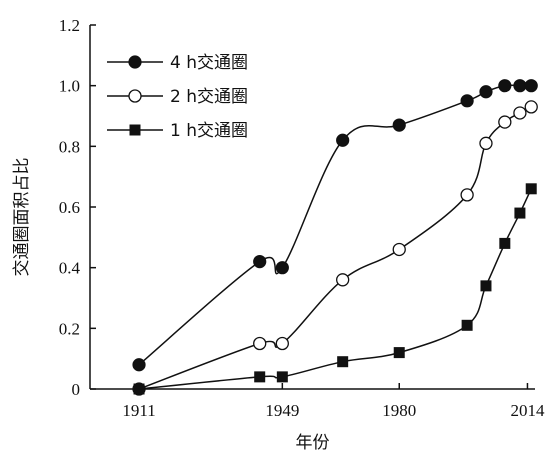  Describe the element at coordinates (282, 410) in the screenshot. I see `x-tick-label: 1949` at that location.